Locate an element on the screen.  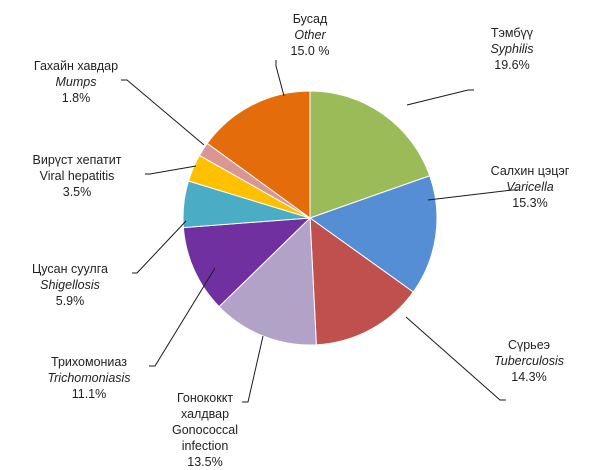
slice-label-latin-name: Tuberculosis is located at coordinates (529, 361).